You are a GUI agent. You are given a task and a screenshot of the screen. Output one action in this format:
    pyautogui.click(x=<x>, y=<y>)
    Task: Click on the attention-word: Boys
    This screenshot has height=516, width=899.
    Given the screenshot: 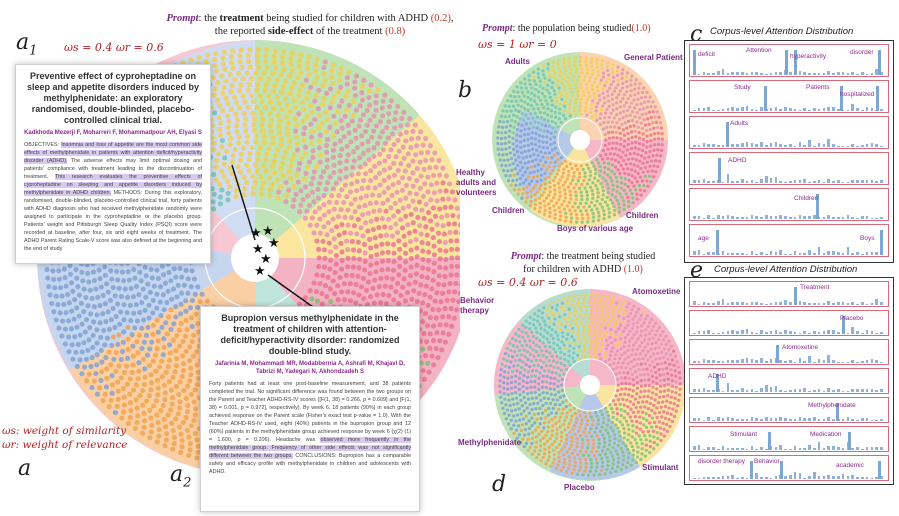 What is the action you would take?
    pyautogui.click(x=867, y=238)
    